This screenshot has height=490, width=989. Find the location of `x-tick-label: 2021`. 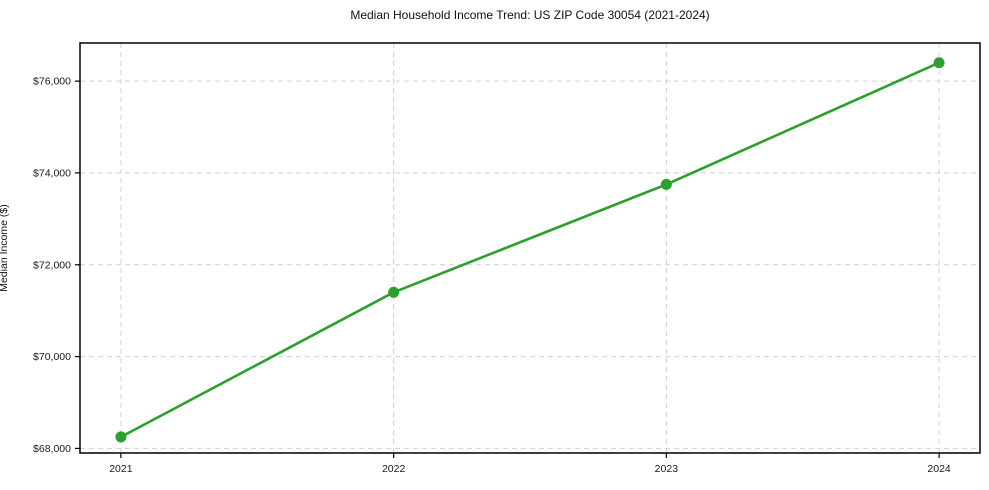

x-tick-label: 2021 is located at coordinates (121, 469).